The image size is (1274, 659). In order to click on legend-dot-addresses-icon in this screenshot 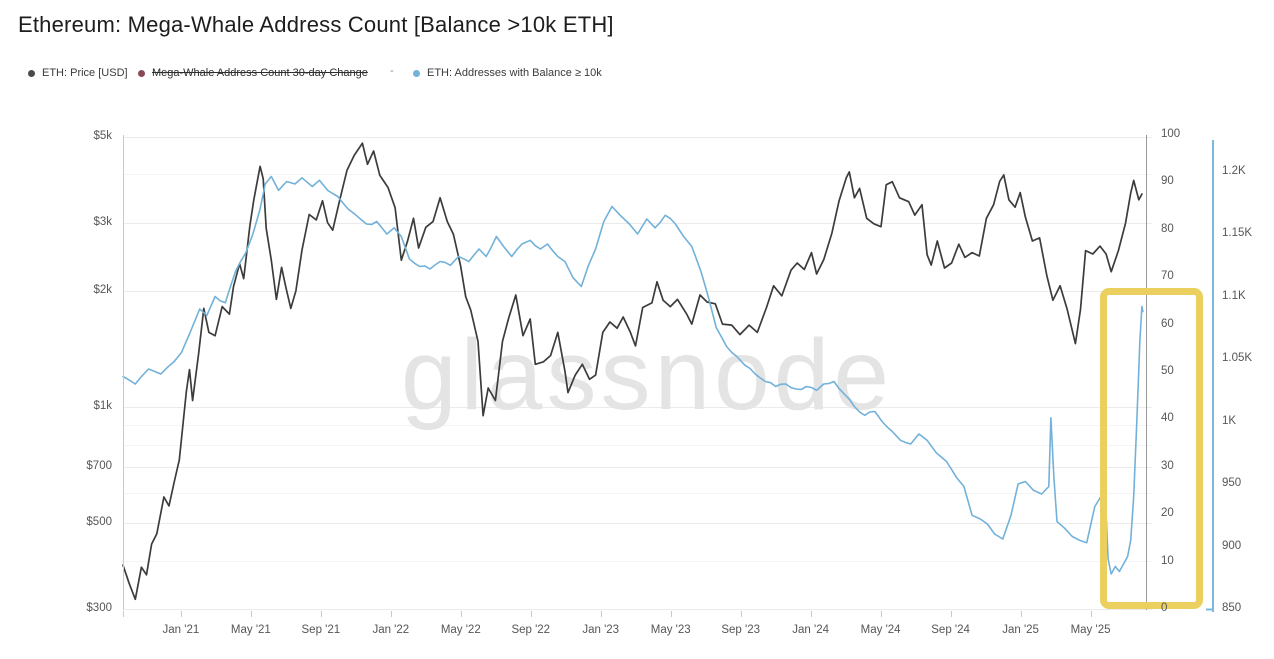, I will do `click(416, 73)`.